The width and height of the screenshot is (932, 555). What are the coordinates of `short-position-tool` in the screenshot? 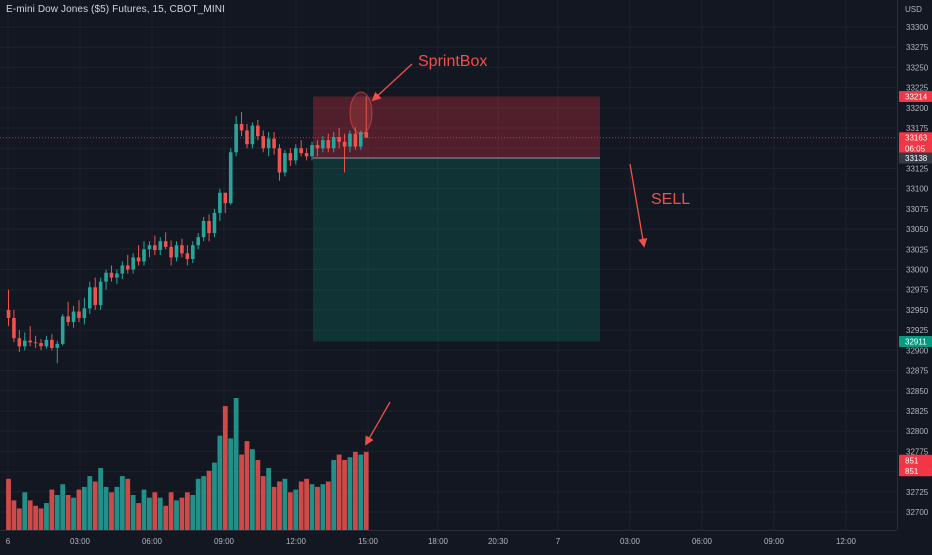 It's located at (456, 219).